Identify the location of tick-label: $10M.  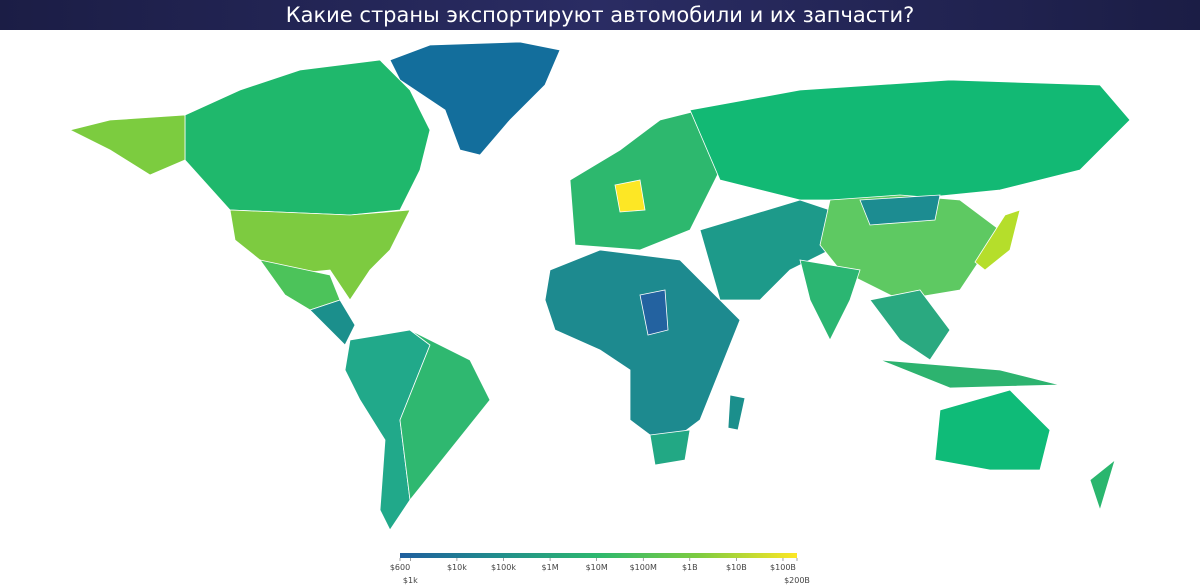
(597, 567).